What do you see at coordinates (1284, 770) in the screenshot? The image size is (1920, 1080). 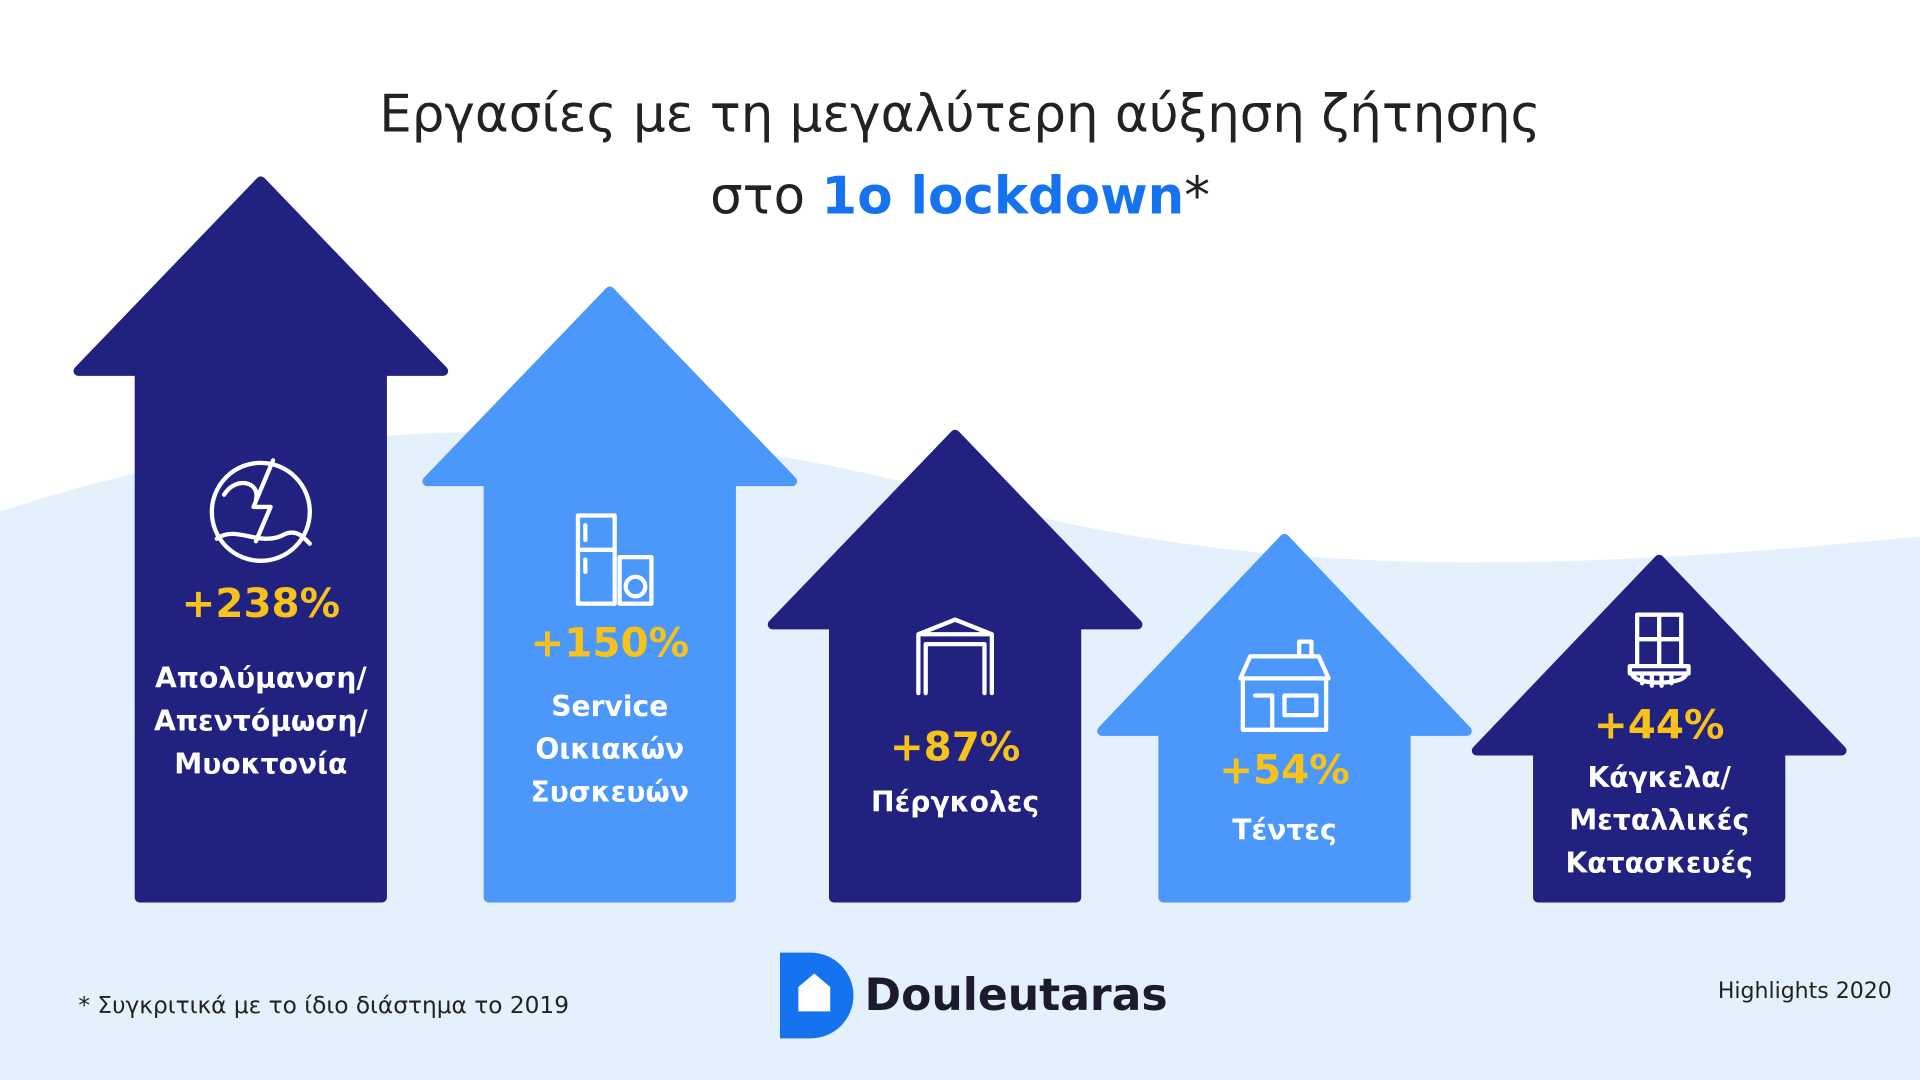 I see `percent: +54%` at bounding box center [1284, 770].